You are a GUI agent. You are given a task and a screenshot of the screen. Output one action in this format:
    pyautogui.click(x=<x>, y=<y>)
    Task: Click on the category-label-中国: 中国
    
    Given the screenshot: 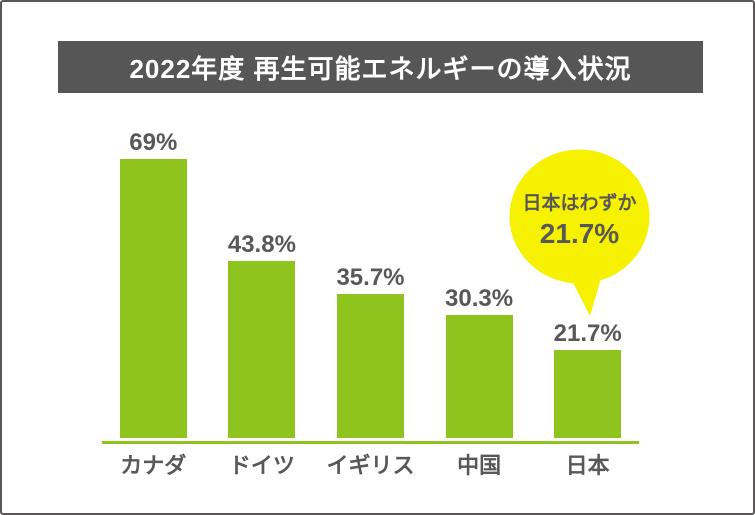 What is the action you would take?
    pyautogui.click(x=479, y=465)
    